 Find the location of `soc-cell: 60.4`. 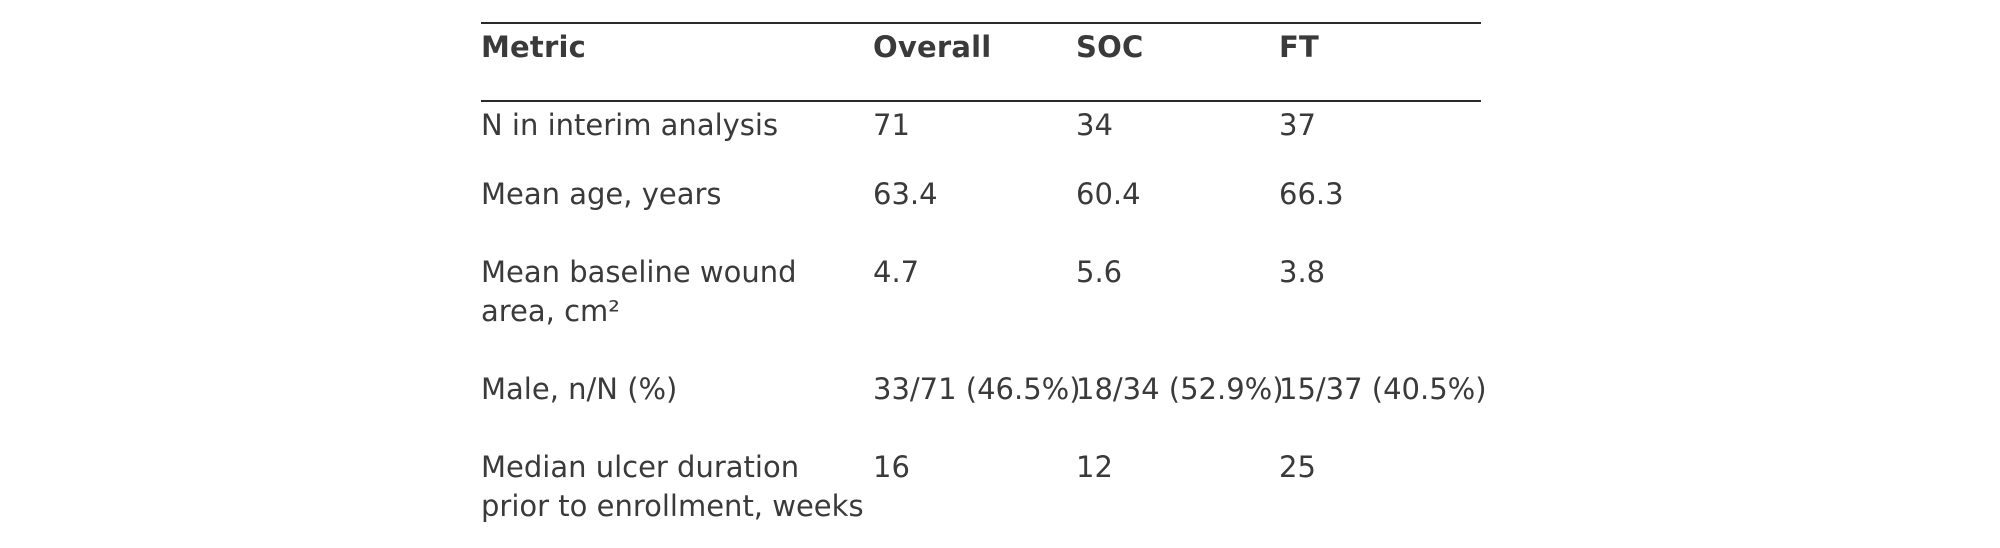

soc-cell: 60.4 is located at coordinates (1108, 194).